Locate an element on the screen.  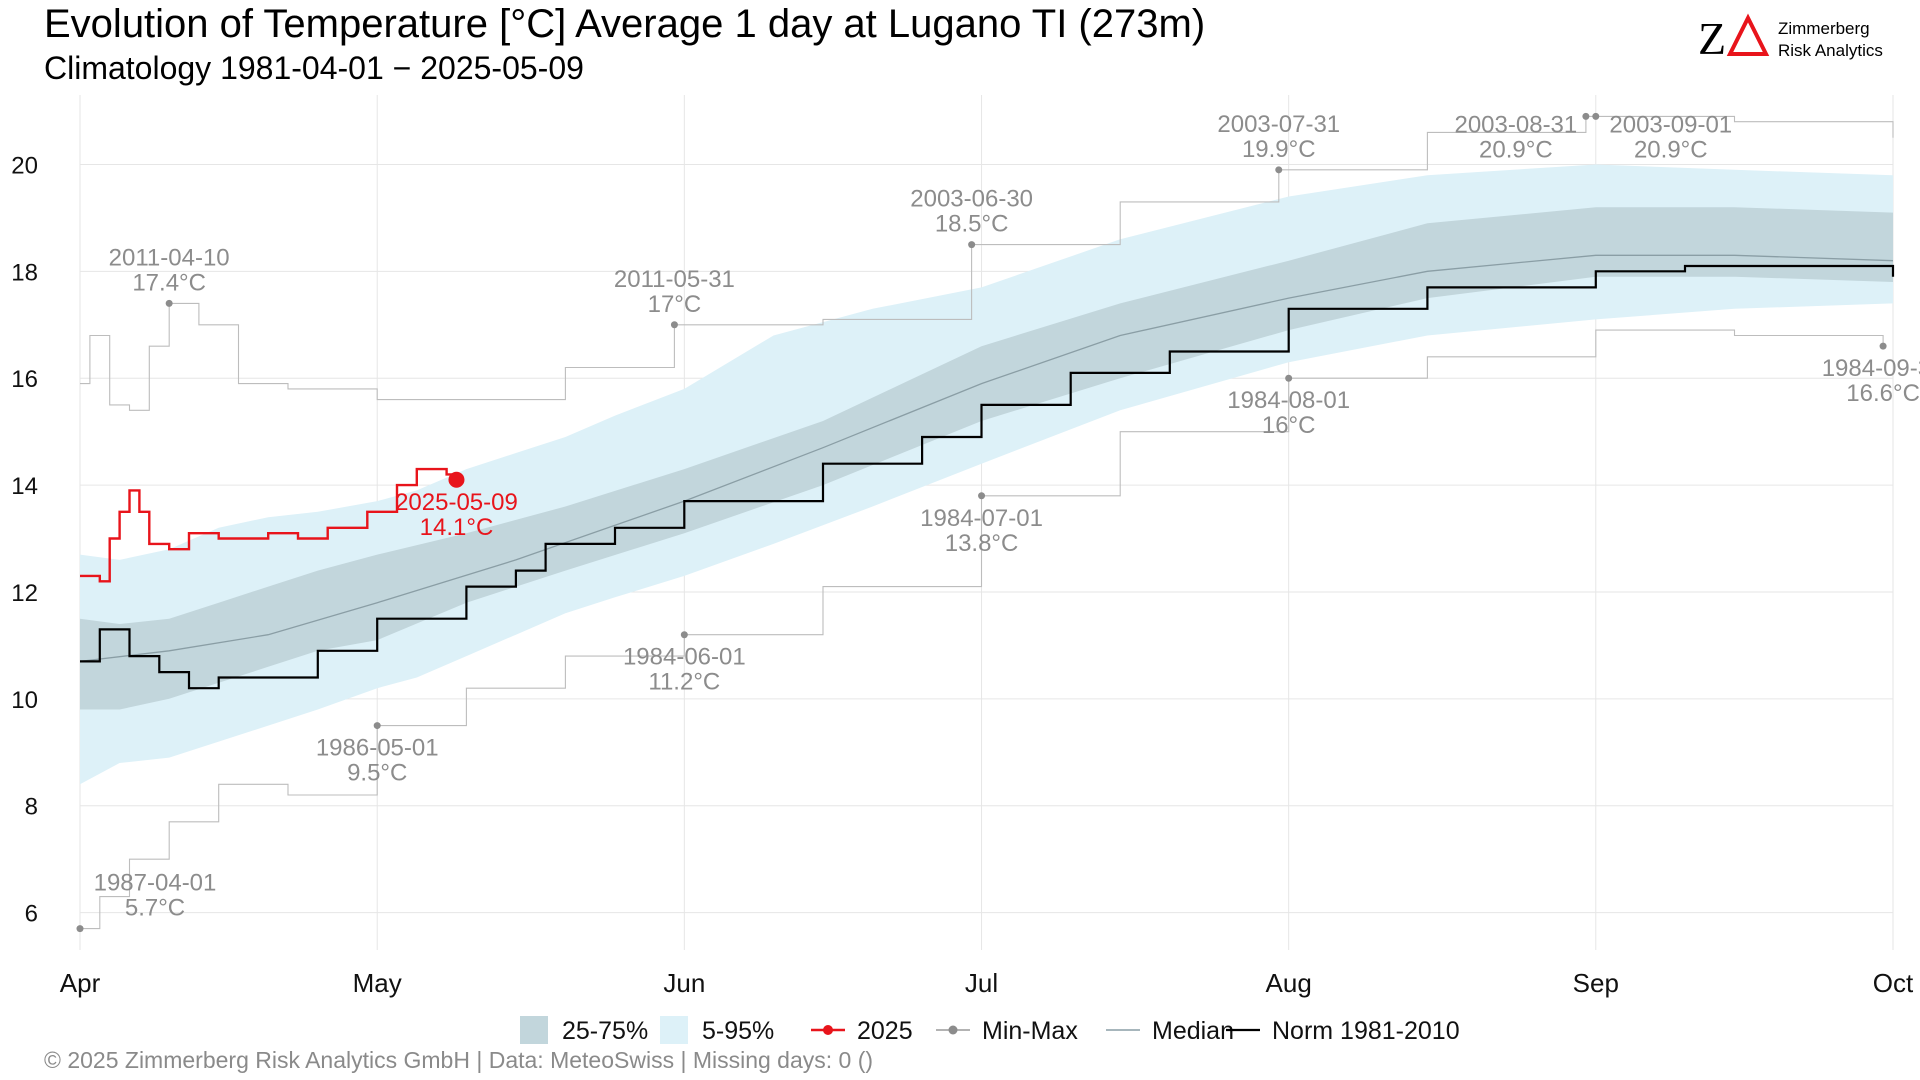
annotation-value: 14.1°C is located at coordinates (457, 527).